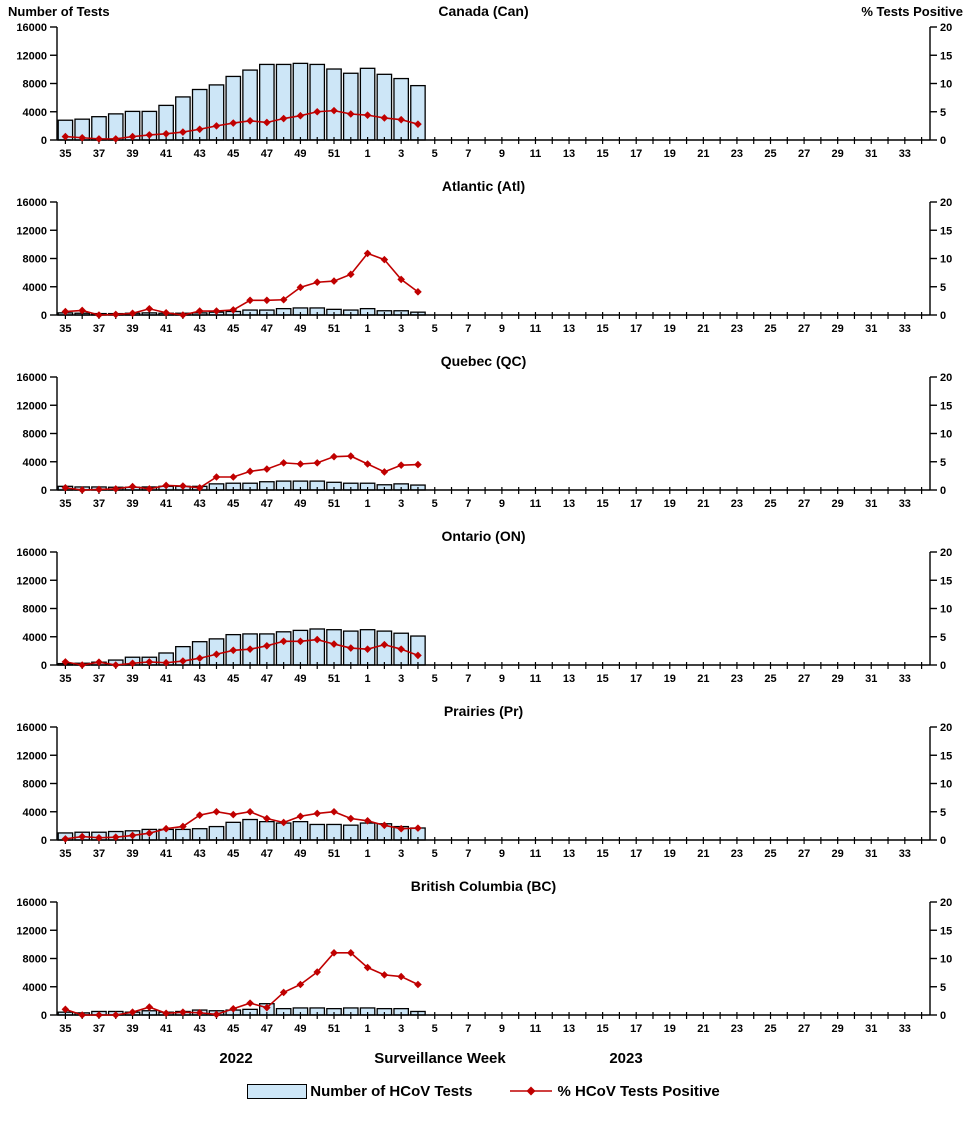  Describe the element at coordinates (483, 711) in the screenshot. I see `panel-title-prairies-pr: Prairies (Pr)` at that location.